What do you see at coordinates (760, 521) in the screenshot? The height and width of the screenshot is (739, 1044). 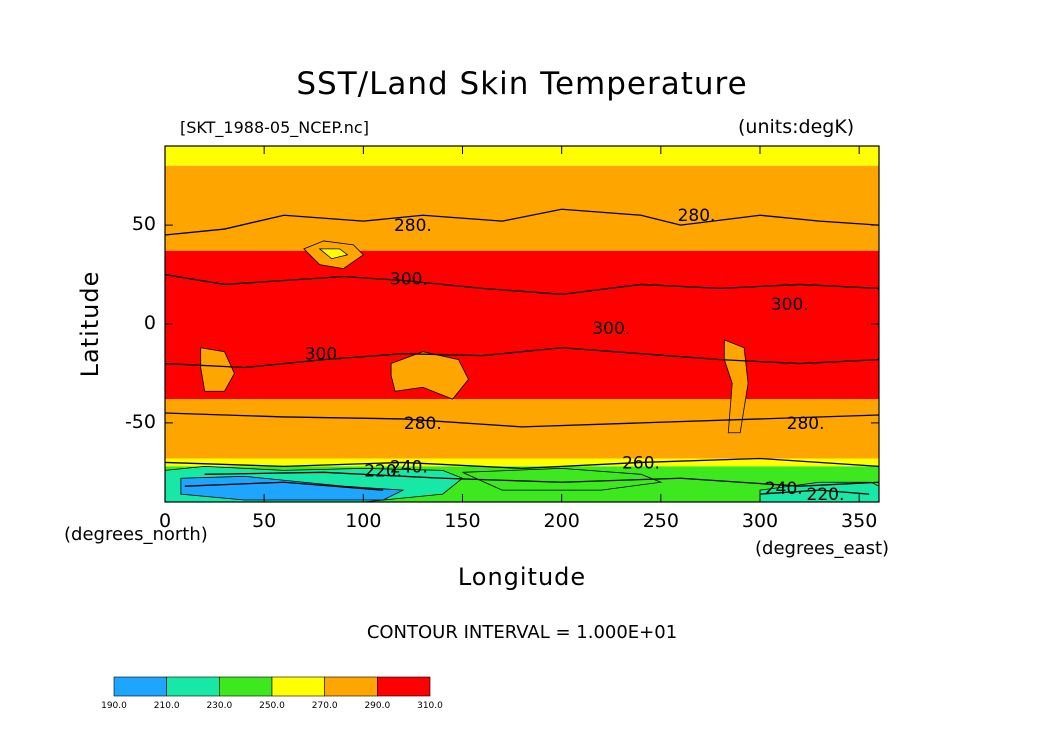 I see `x-tick-label: 300` at bounding box center [760, 521].